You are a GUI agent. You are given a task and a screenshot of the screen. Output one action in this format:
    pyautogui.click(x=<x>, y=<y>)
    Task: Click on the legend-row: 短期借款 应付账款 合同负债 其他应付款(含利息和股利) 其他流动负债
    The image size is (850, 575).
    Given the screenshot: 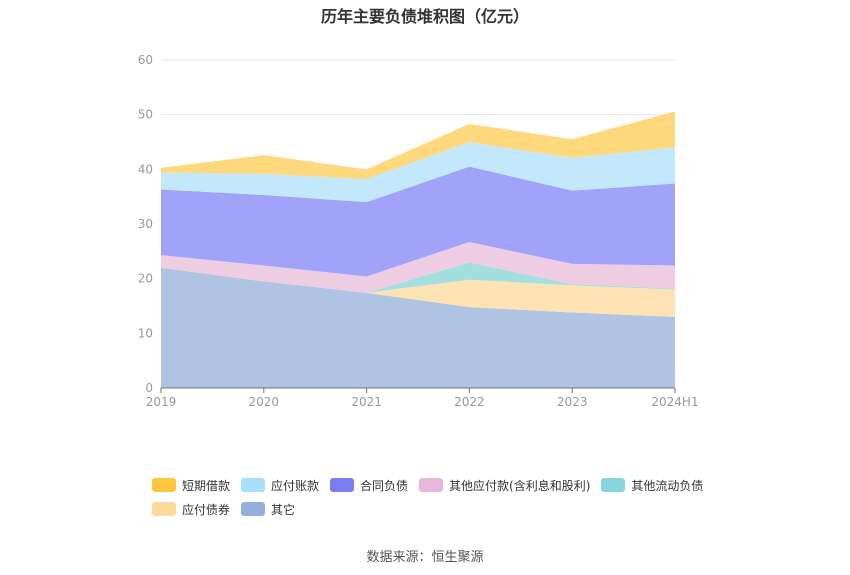 What is the action you would take?
    pyautogui.click(x=452, y=485)
    